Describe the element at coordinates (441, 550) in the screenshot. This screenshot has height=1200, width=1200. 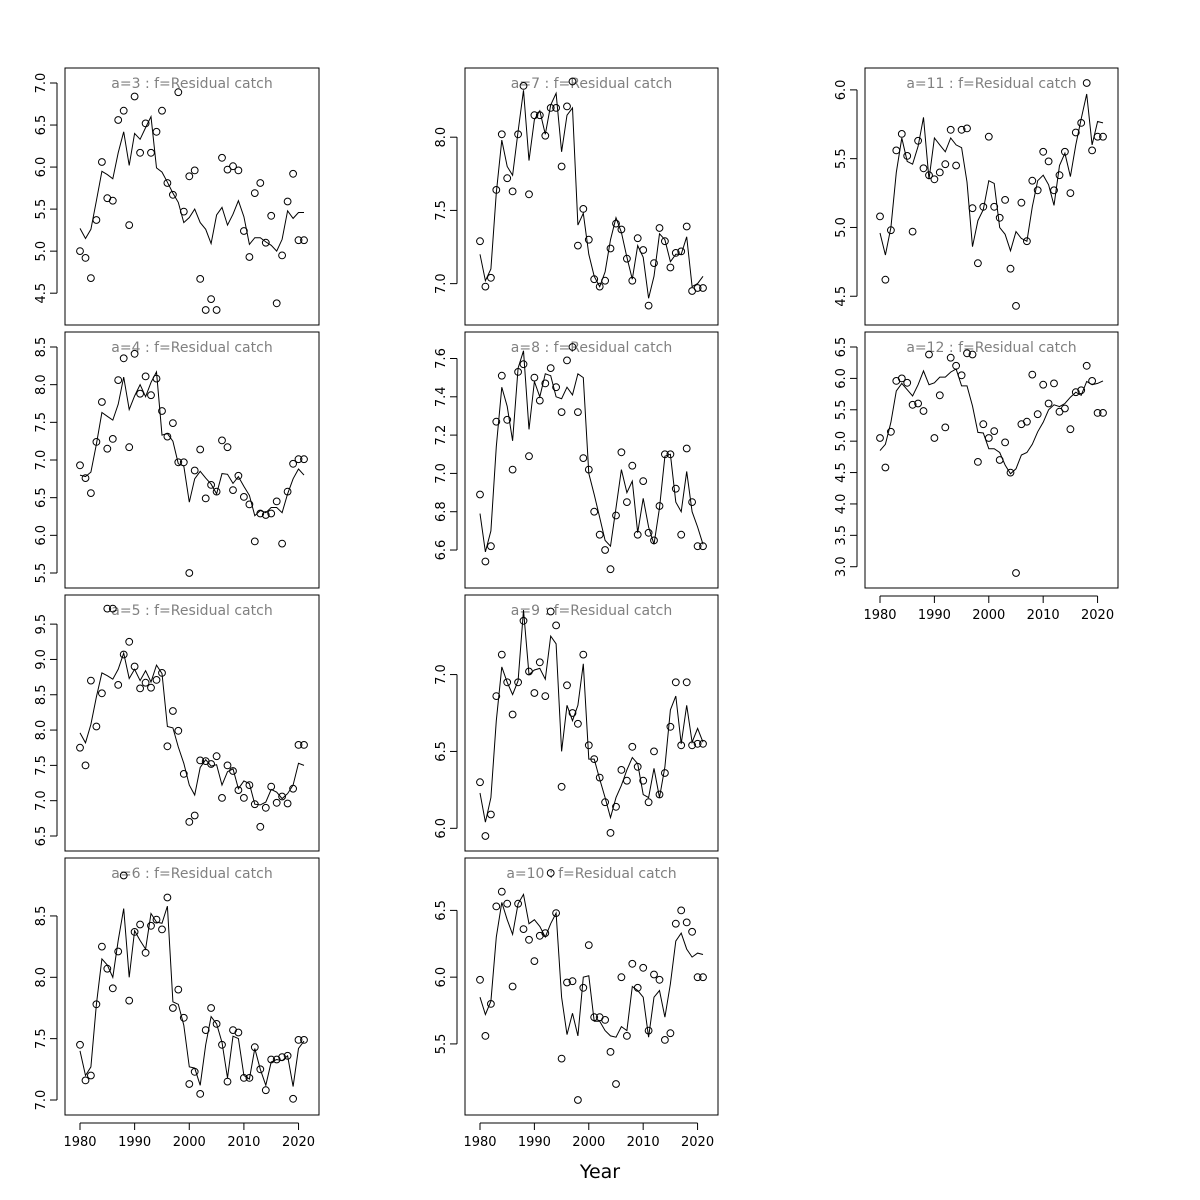
I see `y-tick-label: 6.6` at that location.